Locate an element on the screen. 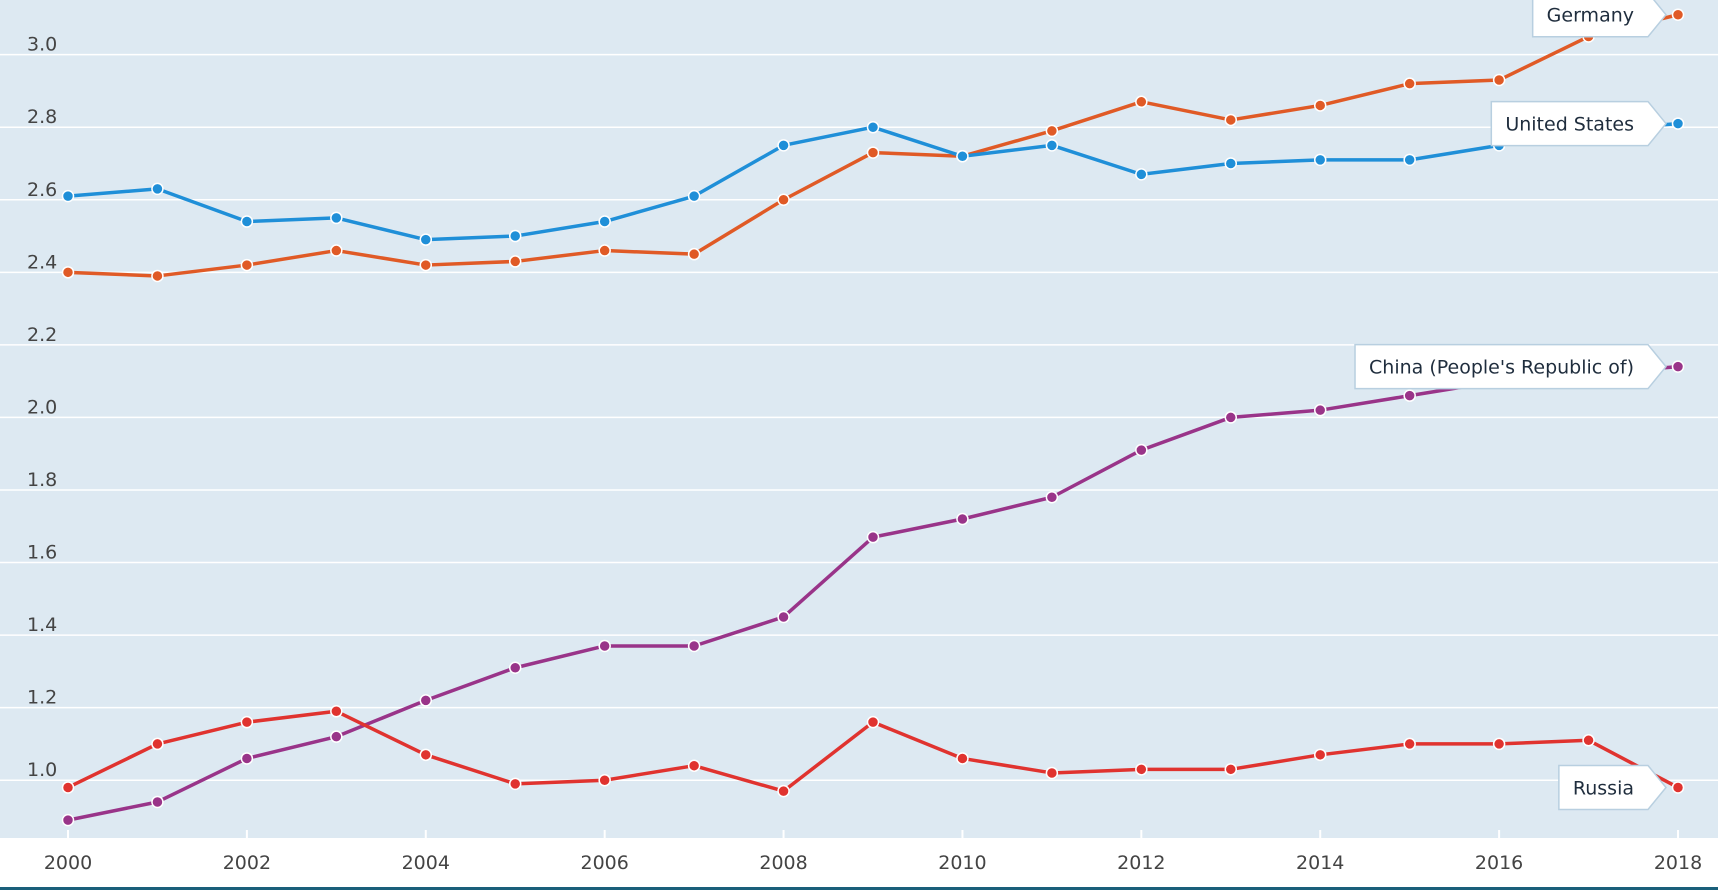  y-tick-label: 1.6 is located at coordinates (42, 553).